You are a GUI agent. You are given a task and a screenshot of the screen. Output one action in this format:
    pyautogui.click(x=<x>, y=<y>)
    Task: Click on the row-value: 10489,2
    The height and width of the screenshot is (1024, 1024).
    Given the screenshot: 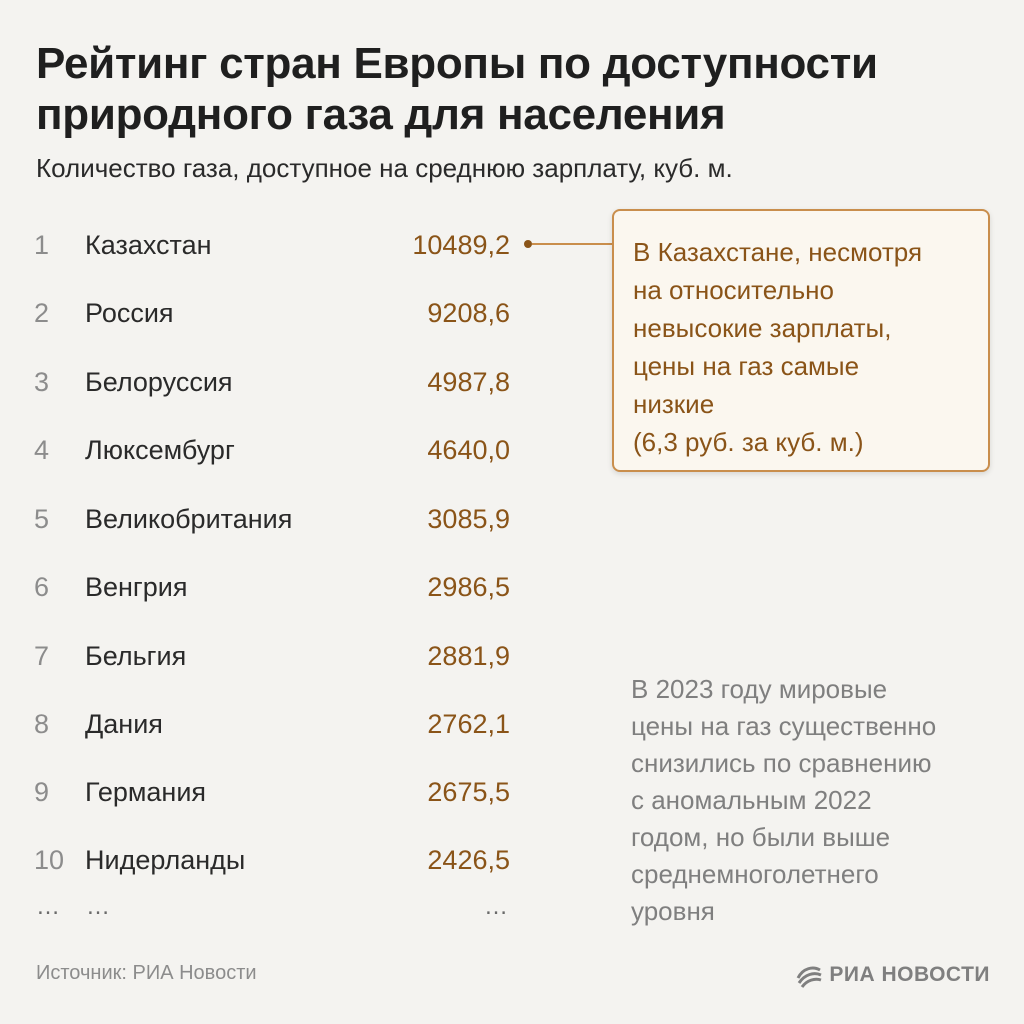 What is the action you would take?
    pyautogui.click(x=461, y=245)
    